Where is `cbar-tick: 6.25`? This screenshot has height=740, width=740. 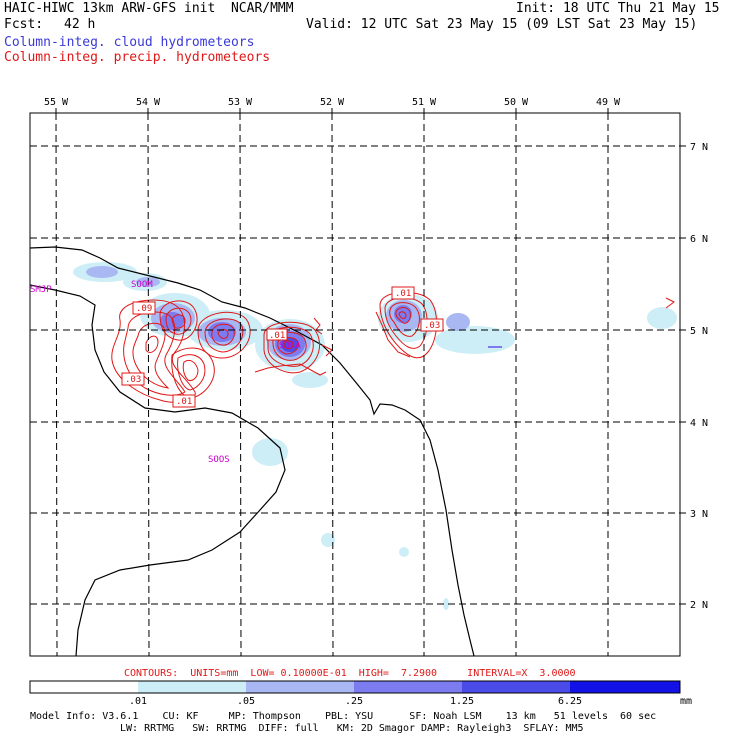
cbar-tick: 6.25 is located at coordinates (570, 701).